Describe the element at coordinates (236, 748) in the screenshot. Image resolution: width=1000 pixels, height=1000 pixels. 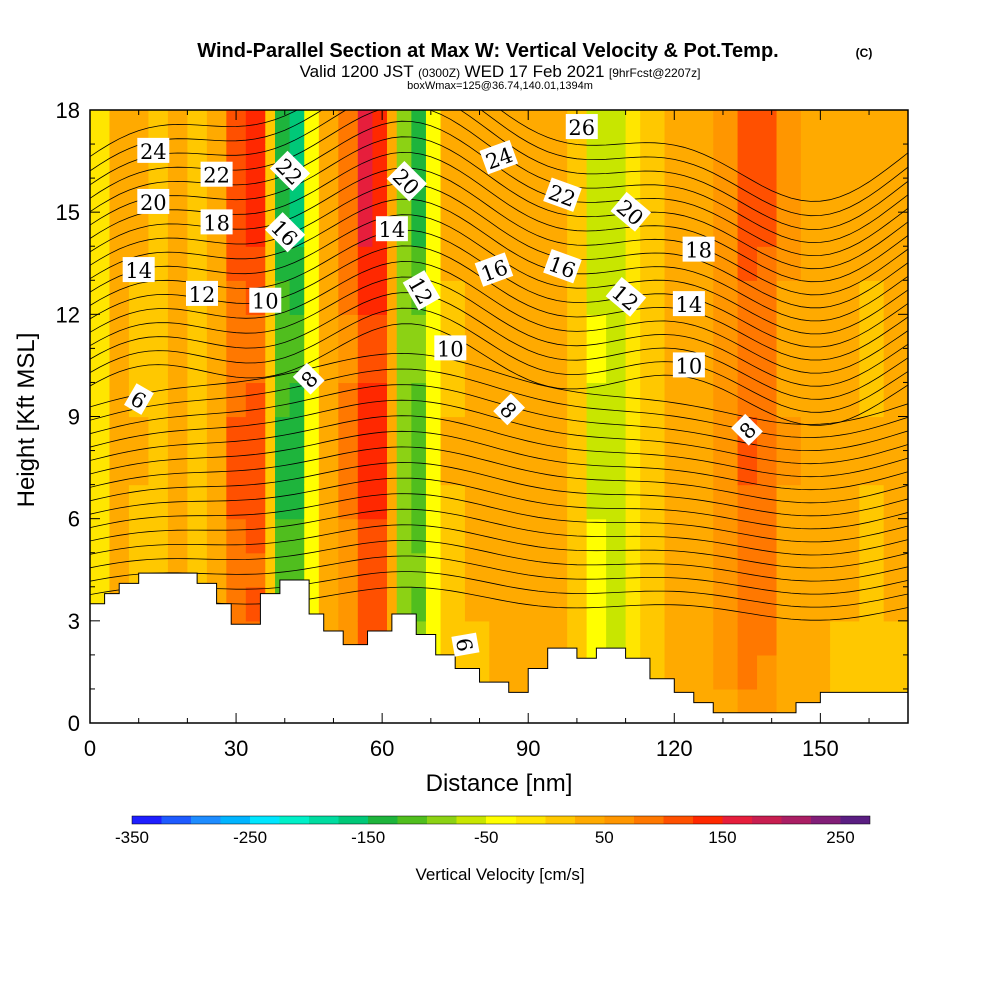
I see `x-tick-label: 30` at that location.